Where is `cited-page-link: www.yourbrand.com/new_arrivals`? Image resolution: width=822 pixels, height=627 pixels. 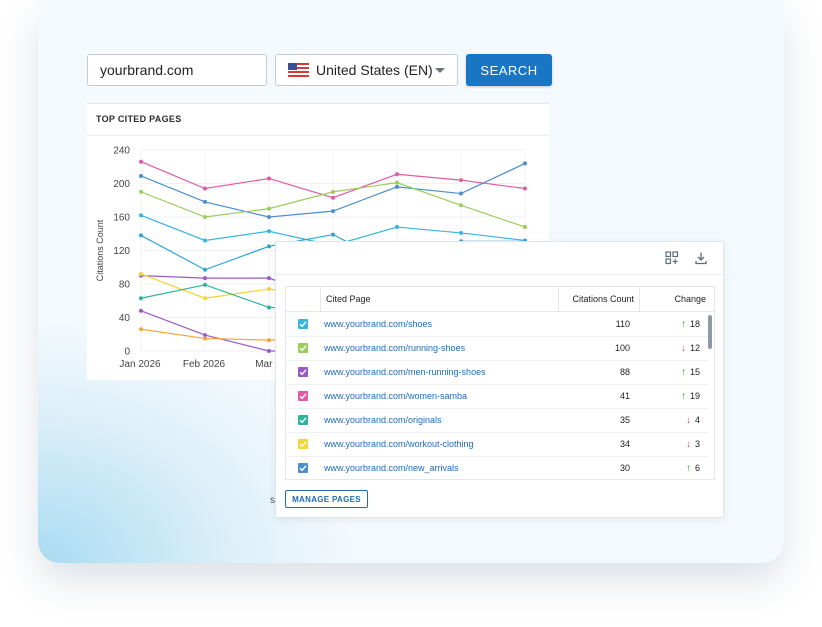 cited-page-link: www.yourbrand.com/new_arrivals is located at coordinates (391, 468).